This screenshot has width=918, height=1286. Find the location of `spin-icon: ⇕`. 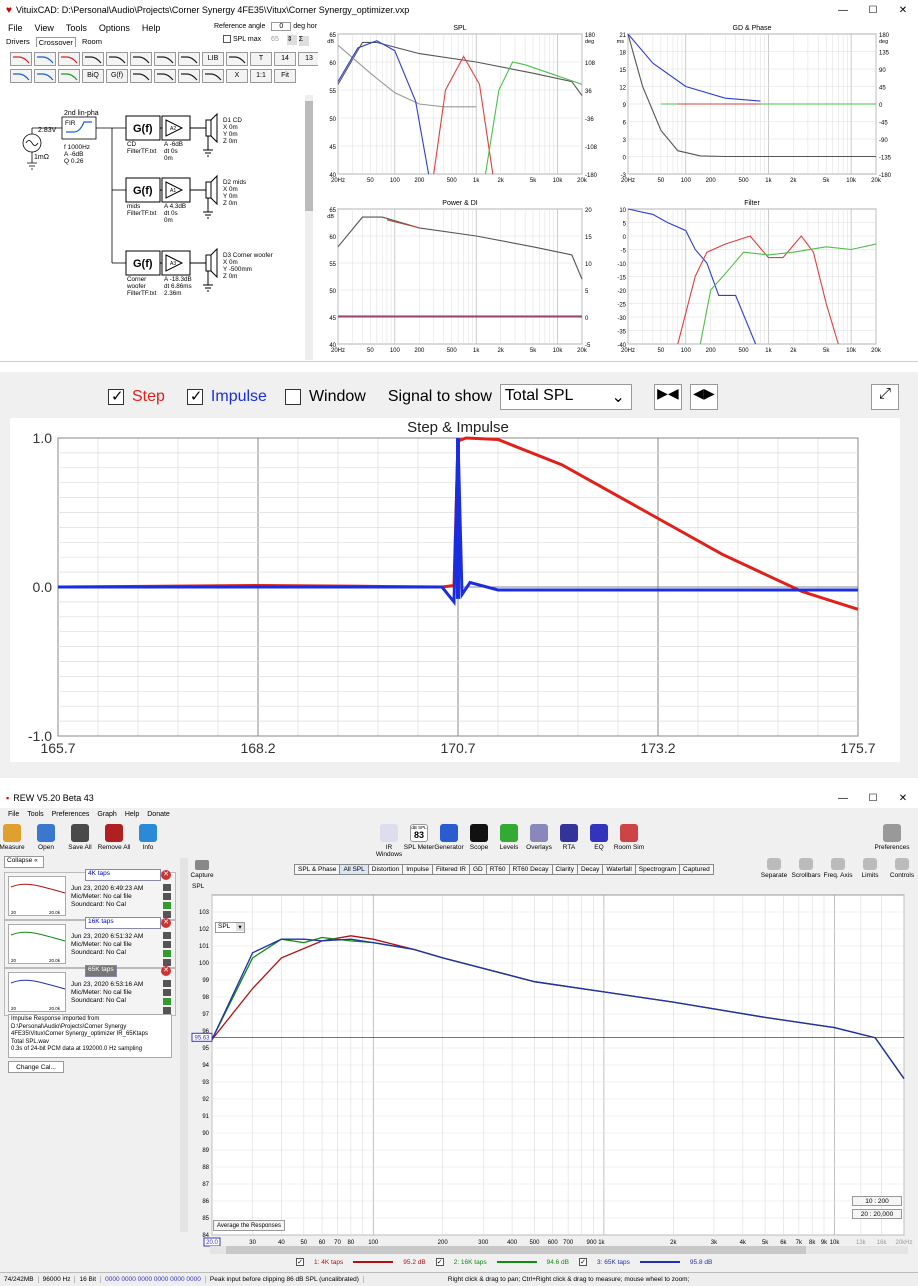

spin-icon: ⇕ is located at coordinates (291, 40).